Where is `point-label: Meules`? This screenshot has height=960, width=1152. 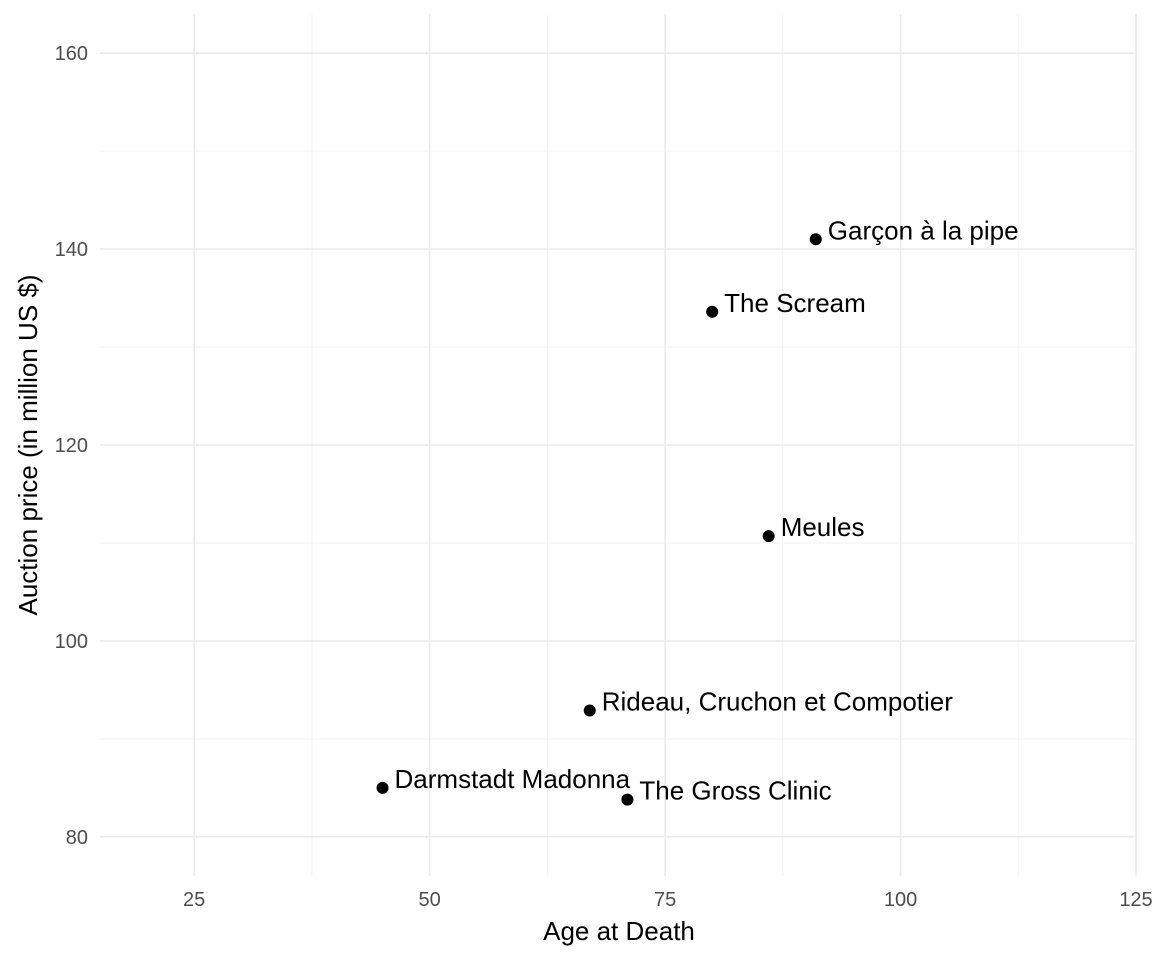 point-label: Meules is located at coordinates (823, 527).